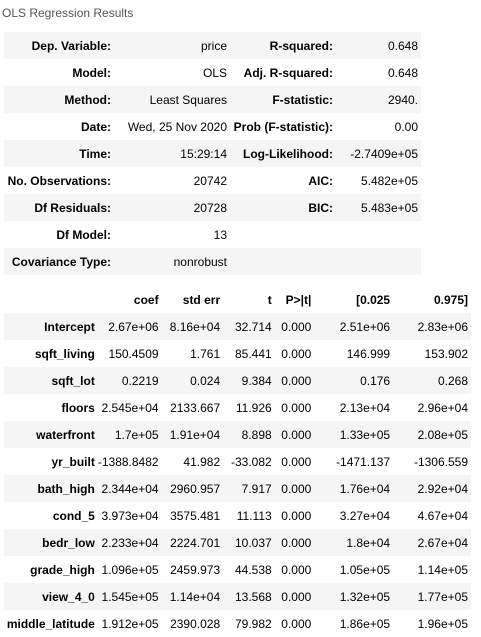 The image size is (481, 637). I want to click on coefficient-value: 1.545e+05, so click(129, 596).